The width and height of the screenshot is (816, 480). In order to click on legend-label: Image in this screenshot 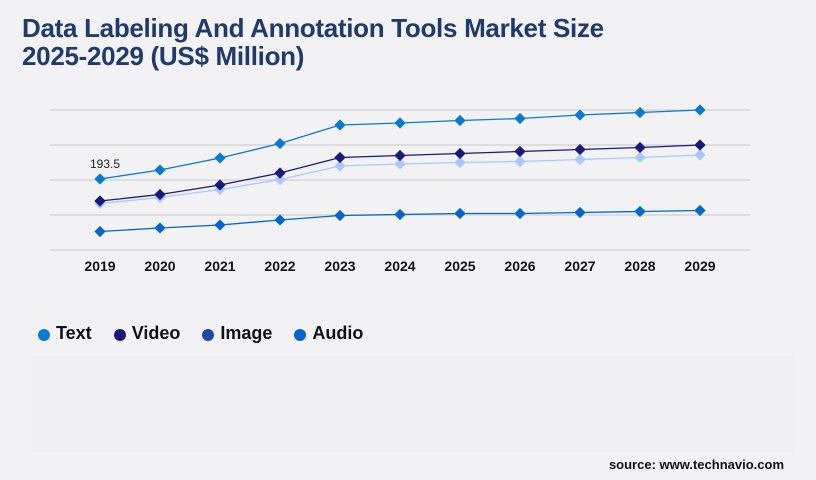, I will do `click(246, 333)`.